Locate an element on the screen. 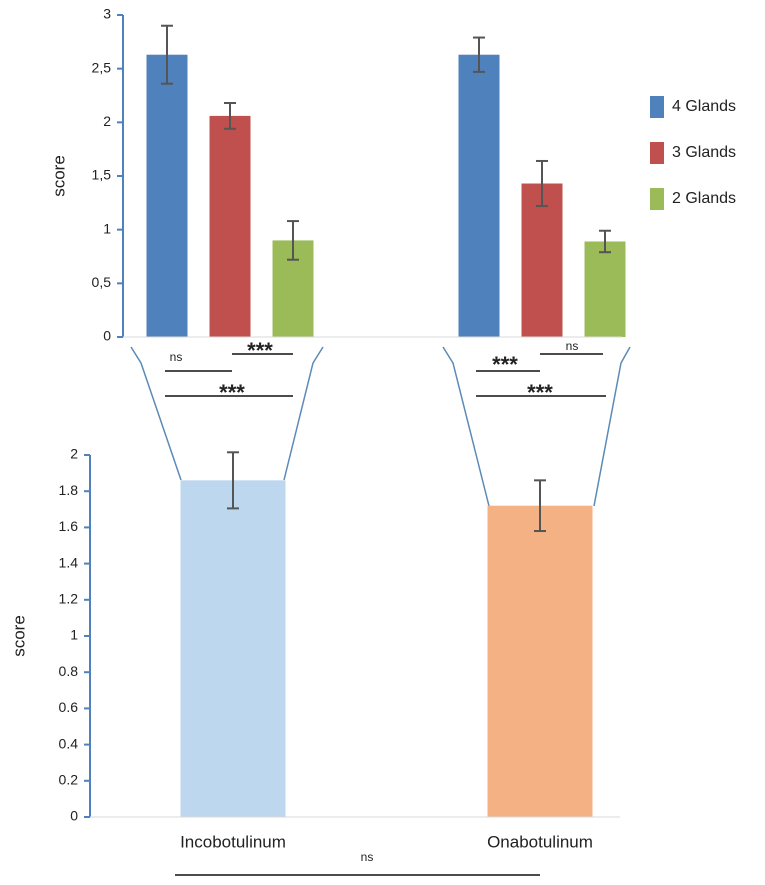 The width and height of the screenshot is (765, 885). y-tick-label: 0.8 is located at coordinates (69, 671).